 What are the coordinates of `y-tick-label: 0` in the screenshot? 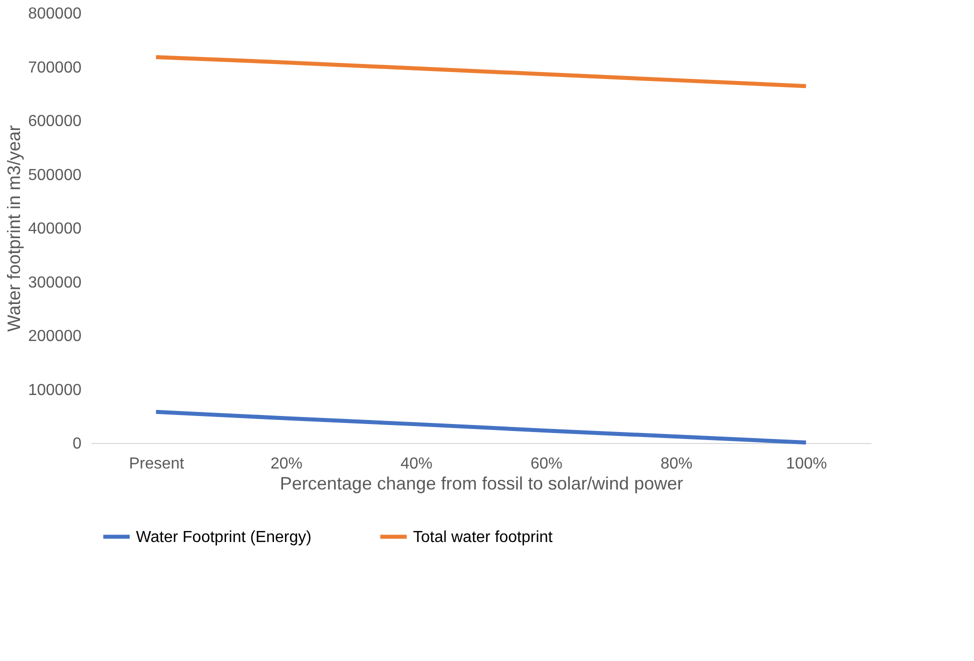 It's located at (77, 444).